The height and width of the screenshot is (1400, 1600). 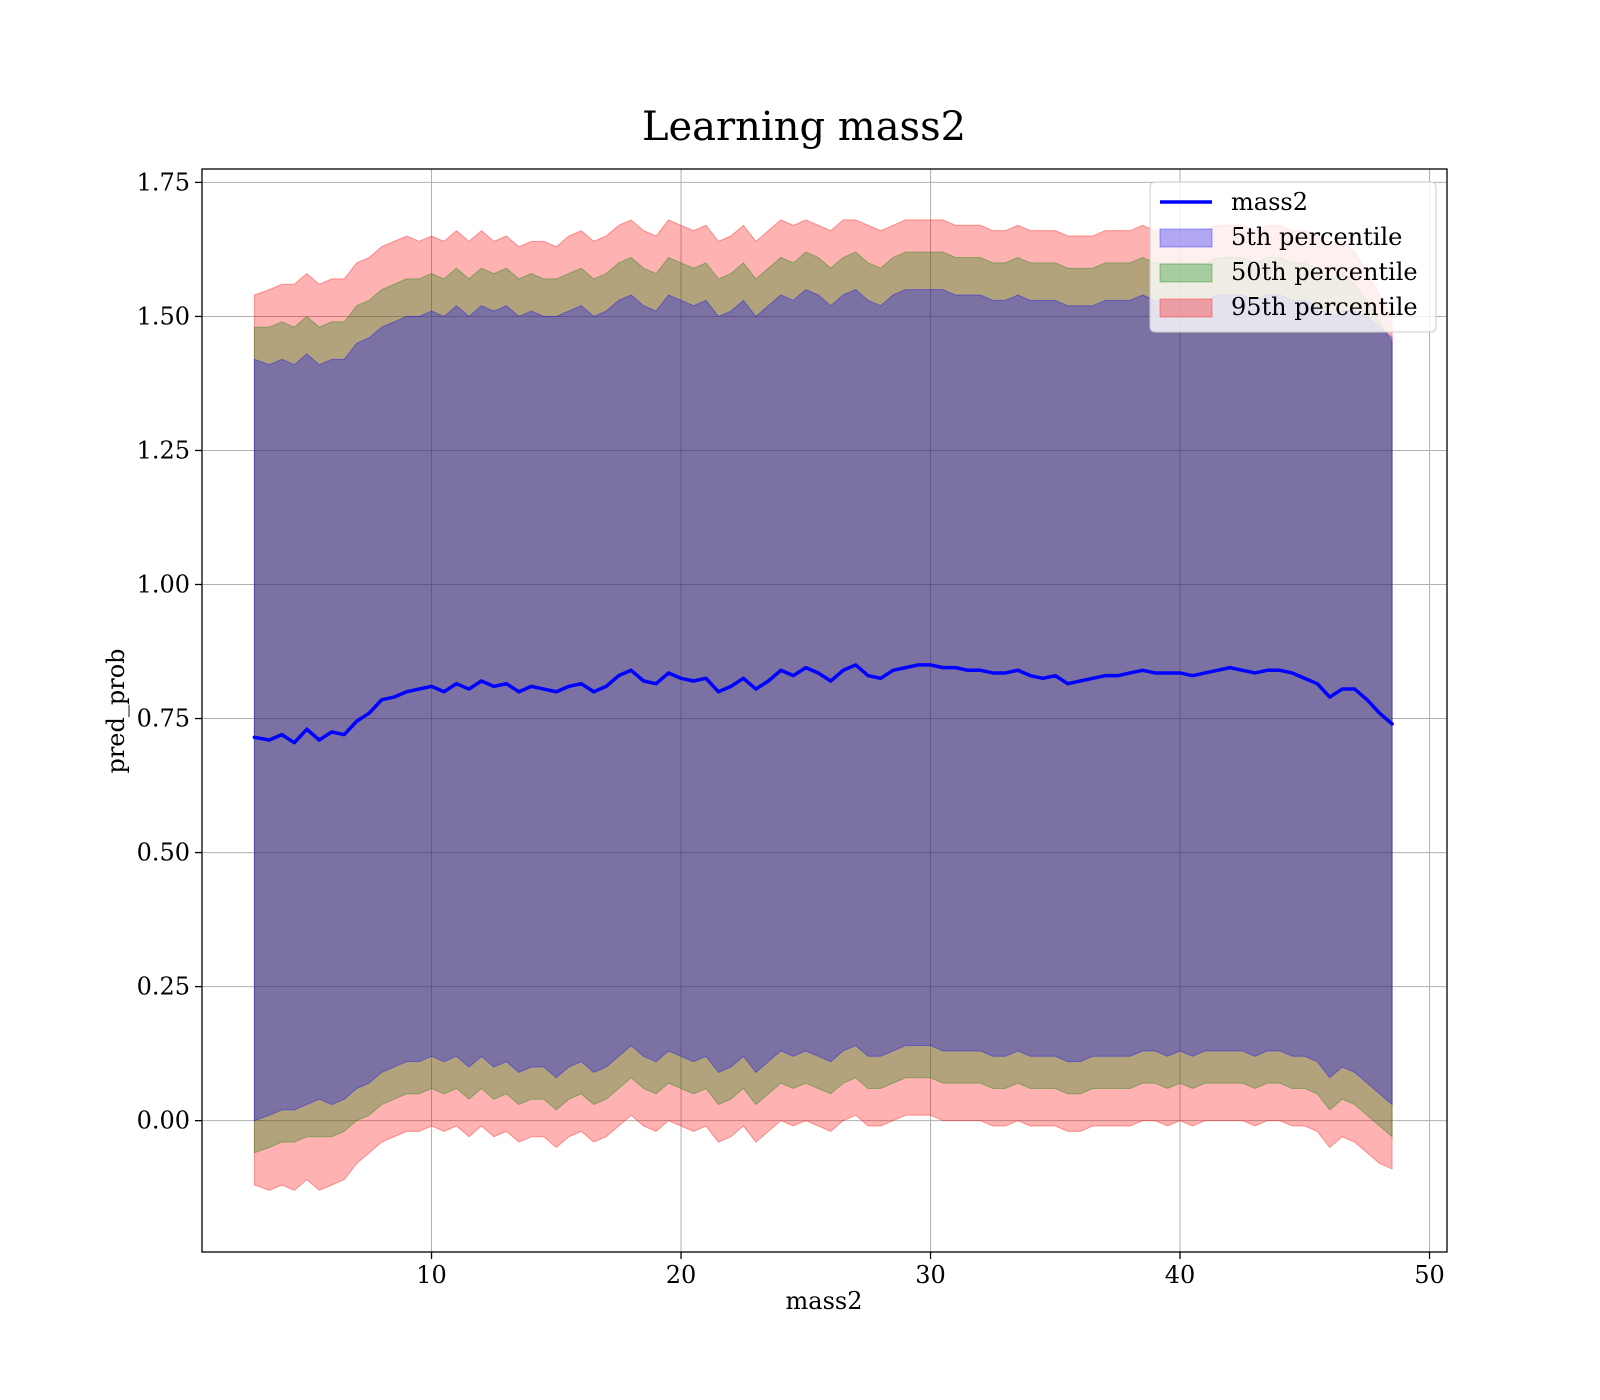 I want to click on x-tick-label: 30, so click(x=930, y=1275).